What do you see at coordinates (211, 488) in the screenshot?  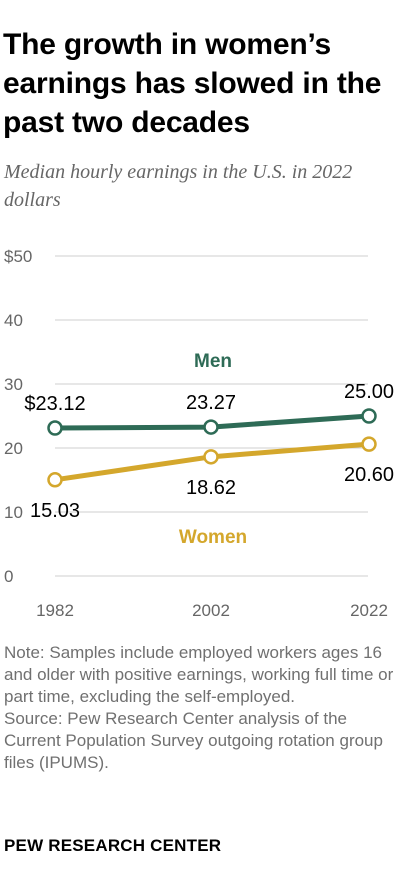 I see `data-label: 18.62` at bounding box center [211, 488].